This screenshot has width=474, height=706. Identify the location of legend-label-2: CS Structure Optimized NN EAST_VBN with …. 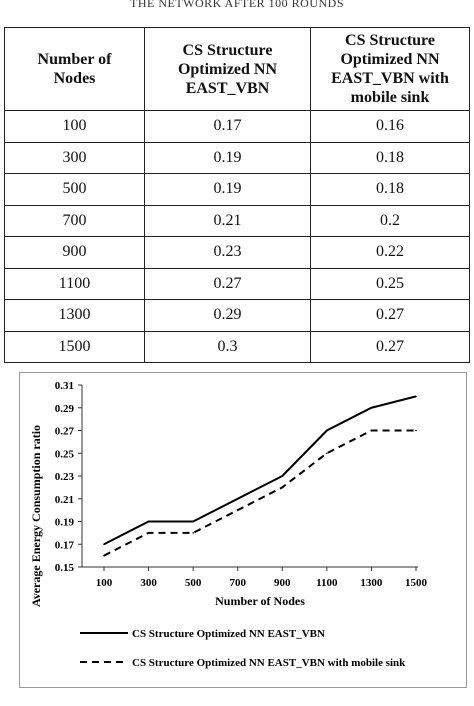
(269, 663).